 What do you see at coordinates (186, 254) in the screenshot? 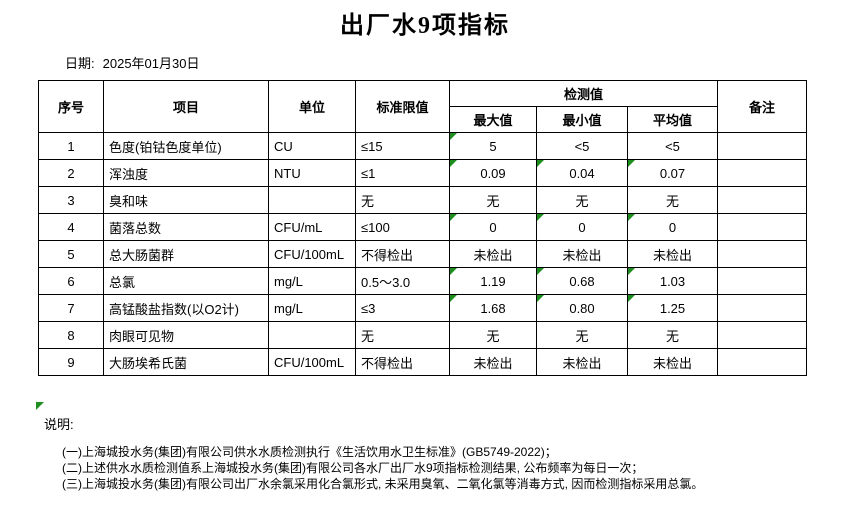
I see `cell-item: 总大肠菌群` at bounding box center [186, 254].